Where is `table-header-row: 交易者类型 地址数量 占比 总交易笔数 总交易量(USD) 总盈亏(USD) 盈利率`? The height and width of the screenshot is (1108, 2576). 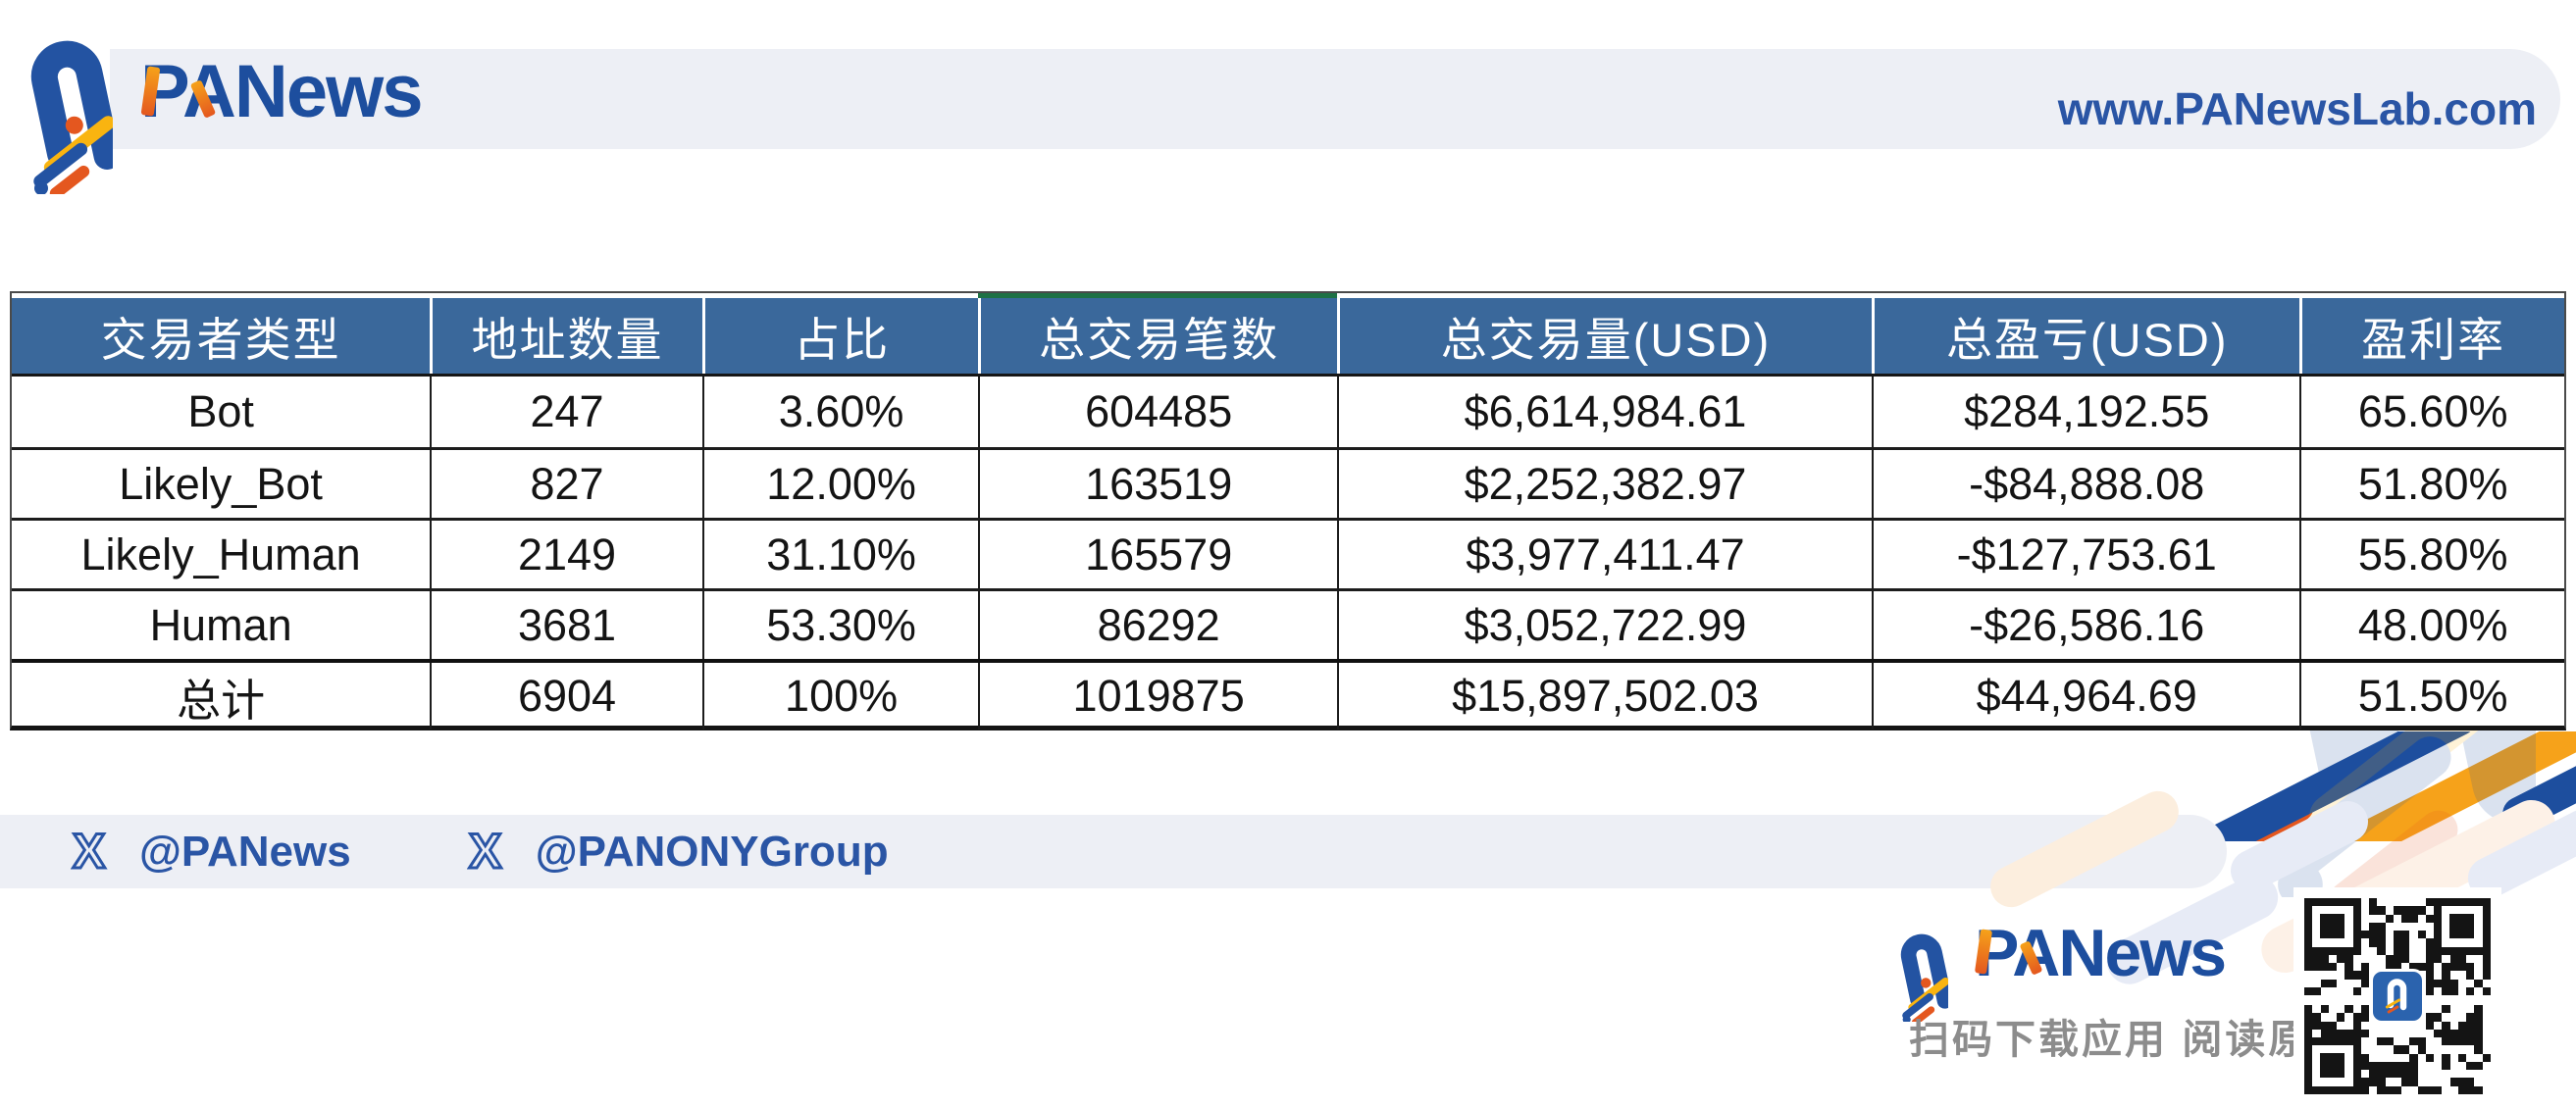 table-header-row: 交易者类型 地址数量 占比 总交易笔数 总交易量(USD) 总盈亏(USD) 盈利率 is located at coordinates (1288, 335).